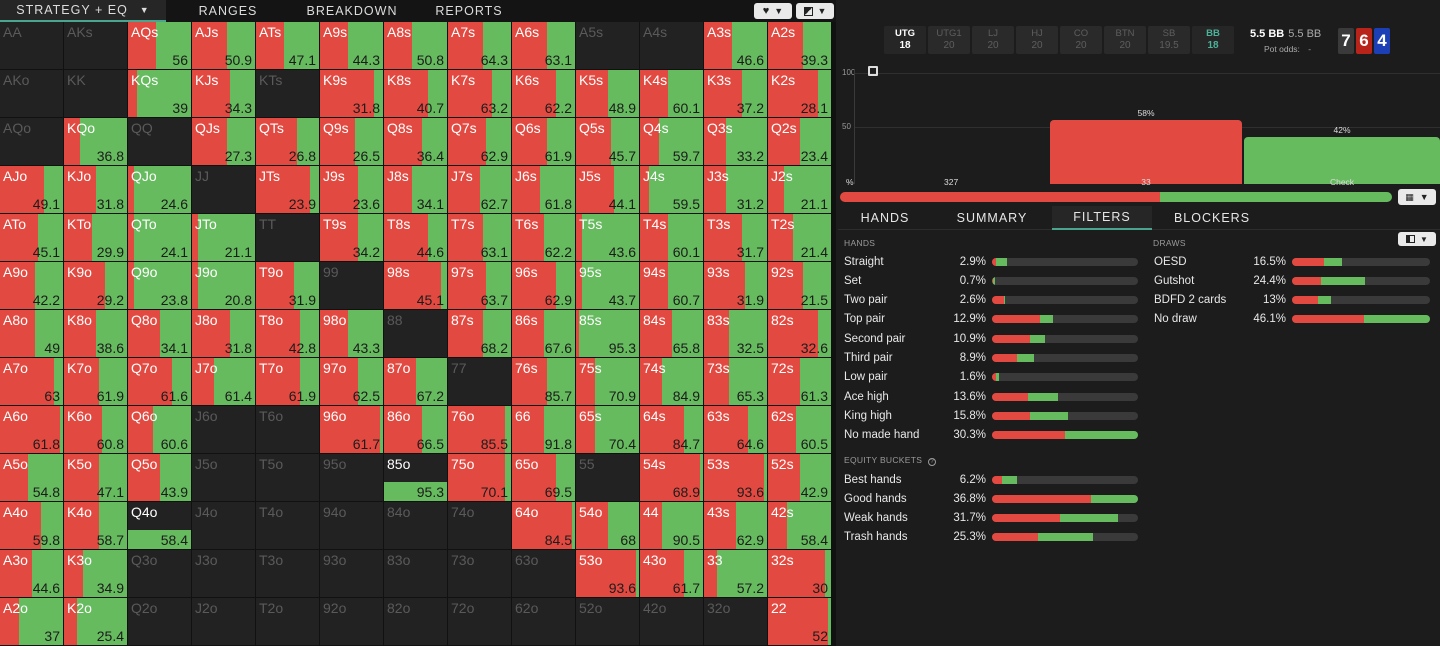  Describe the element at coordinates (736, 46) in the screenshot. I see `hand-cell: A3s 46.6` at that location.